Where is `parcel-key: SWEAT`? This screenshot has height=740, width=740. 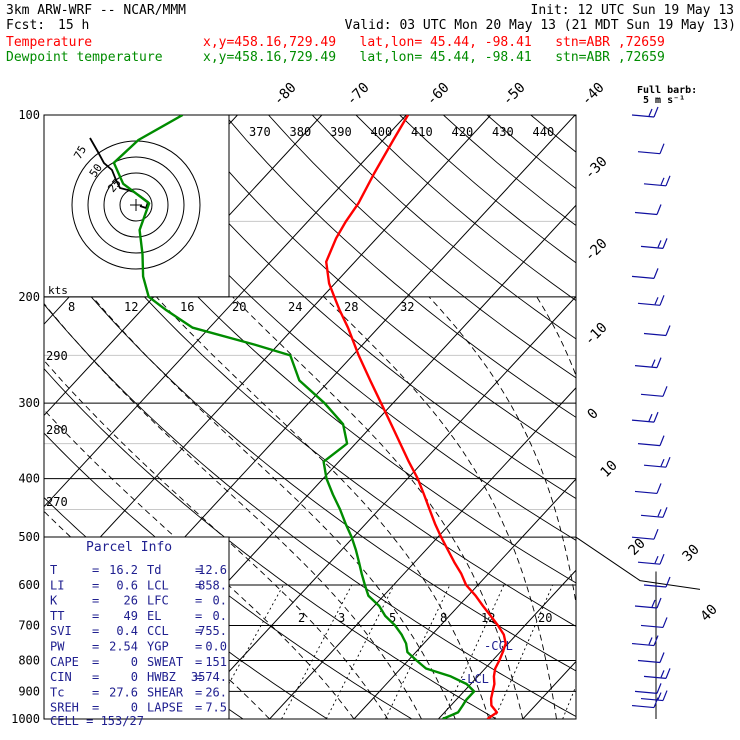 parcel-key: SWEAT is located at coordinates (165, 662).